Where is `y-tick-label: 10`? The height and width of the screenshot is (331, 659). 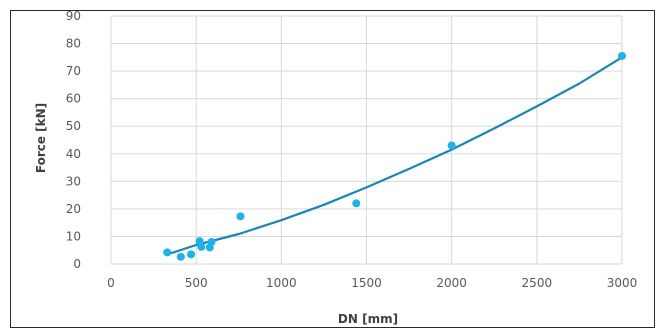
y-tick-label: 10 is located at coordinates (73, 236).